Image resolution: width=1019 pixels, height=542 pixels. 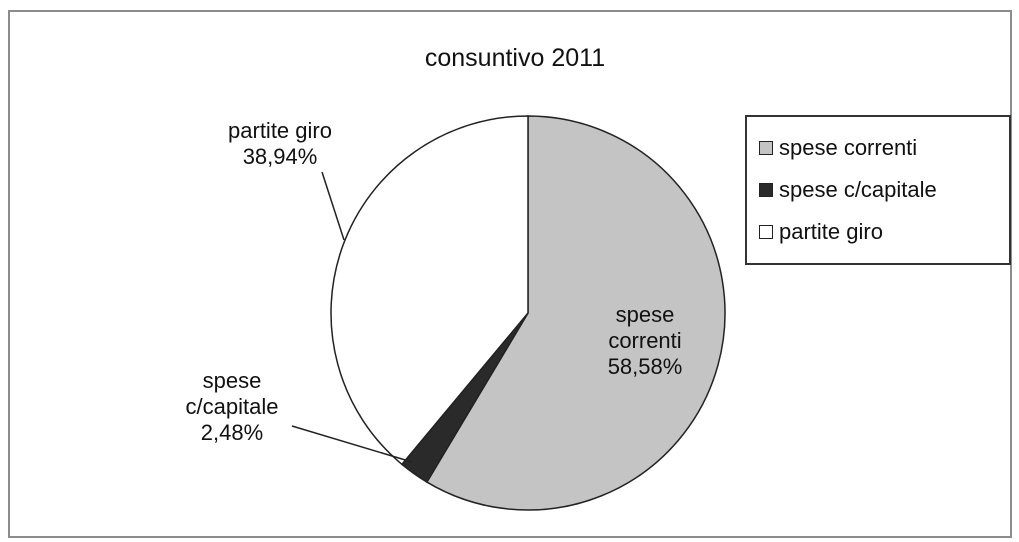 What do you see at coordinates (884, 232) in the screenshot?
I see `legend-item-partite-giro: partite giro` at bounding box center [884, 232].